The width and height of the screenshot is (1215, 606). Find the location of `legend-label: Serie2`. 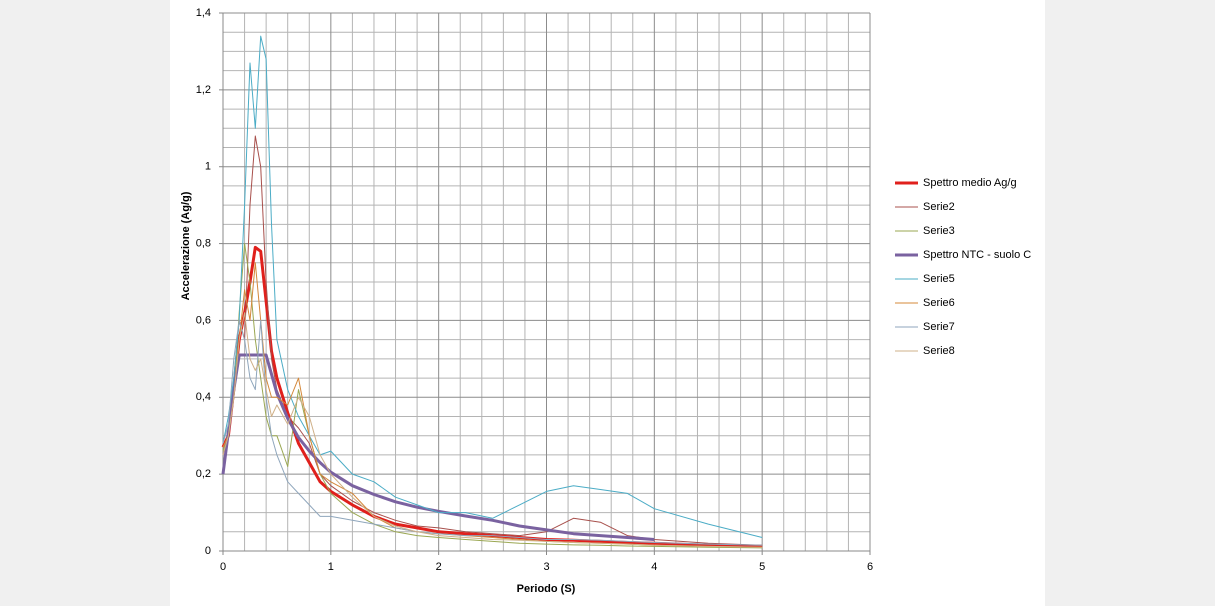

legend-label: Serie2 is located at coordinates (939, 207).